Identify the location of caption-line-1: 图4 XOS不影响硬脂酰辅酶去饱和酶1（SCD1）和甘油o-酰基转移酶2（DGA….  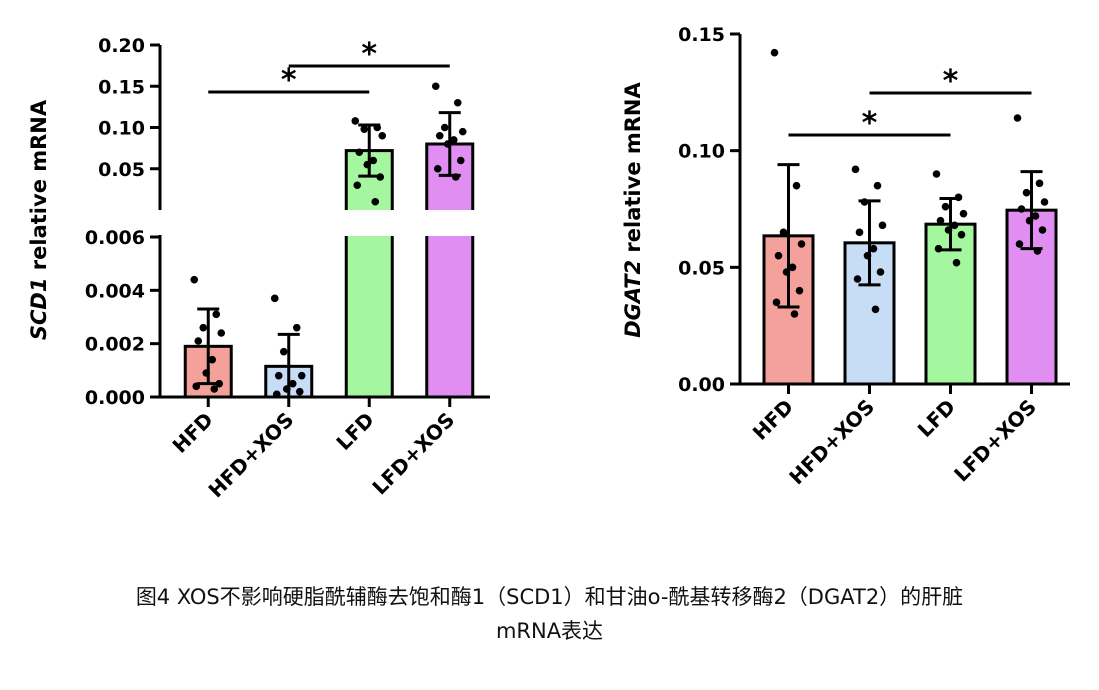
(549, 597).